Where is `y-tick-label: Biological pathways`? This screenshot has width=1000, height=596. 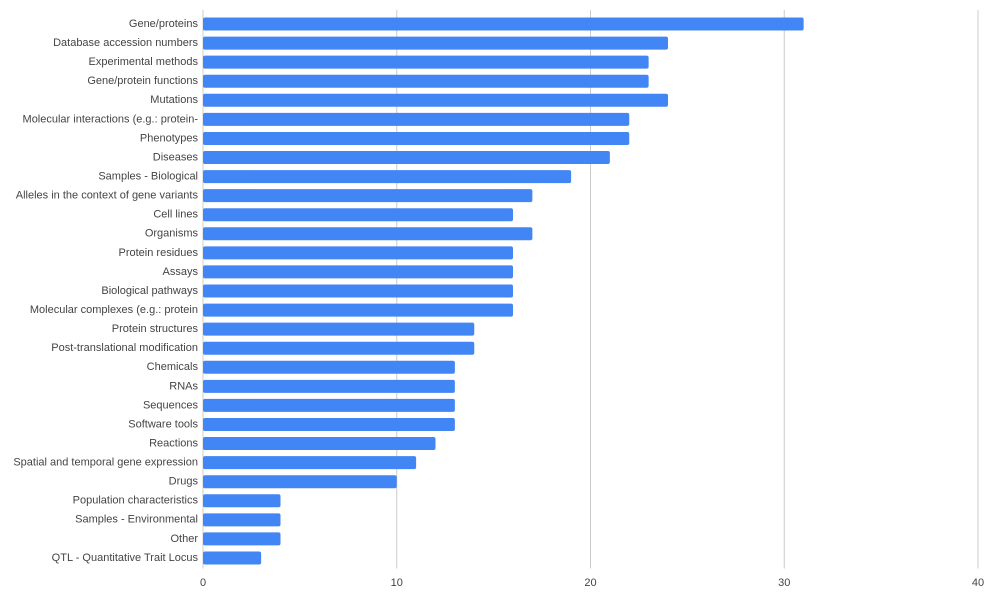 y-tick-label: Biological pathways is located at coordinates (149, 291).